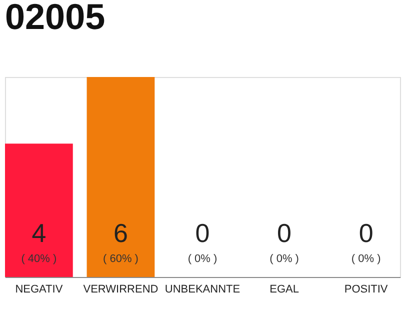 The height and width of the screenshot is (320, 410). I want to click on data-label: 4, so click(39, 233).